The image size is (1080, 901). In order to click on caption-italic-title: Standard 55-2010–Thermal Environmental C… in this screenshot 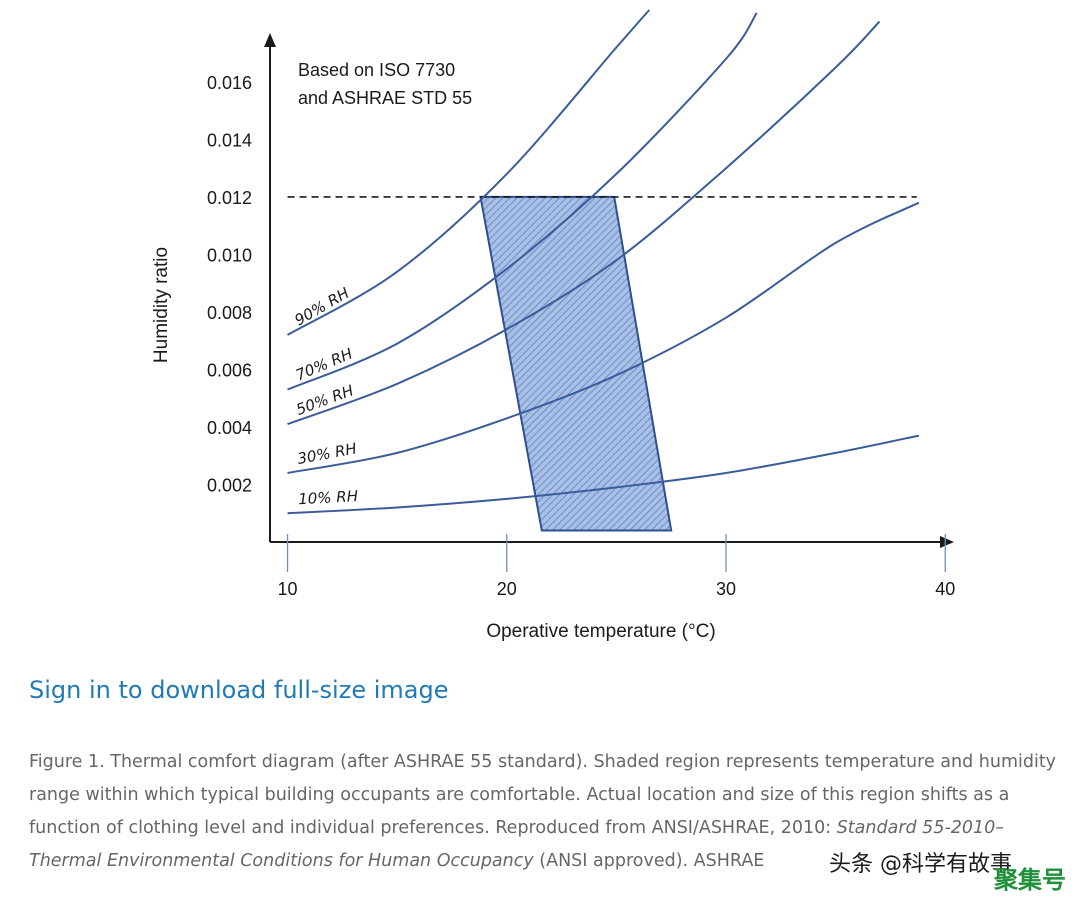, I will do `click(517, 844)`.